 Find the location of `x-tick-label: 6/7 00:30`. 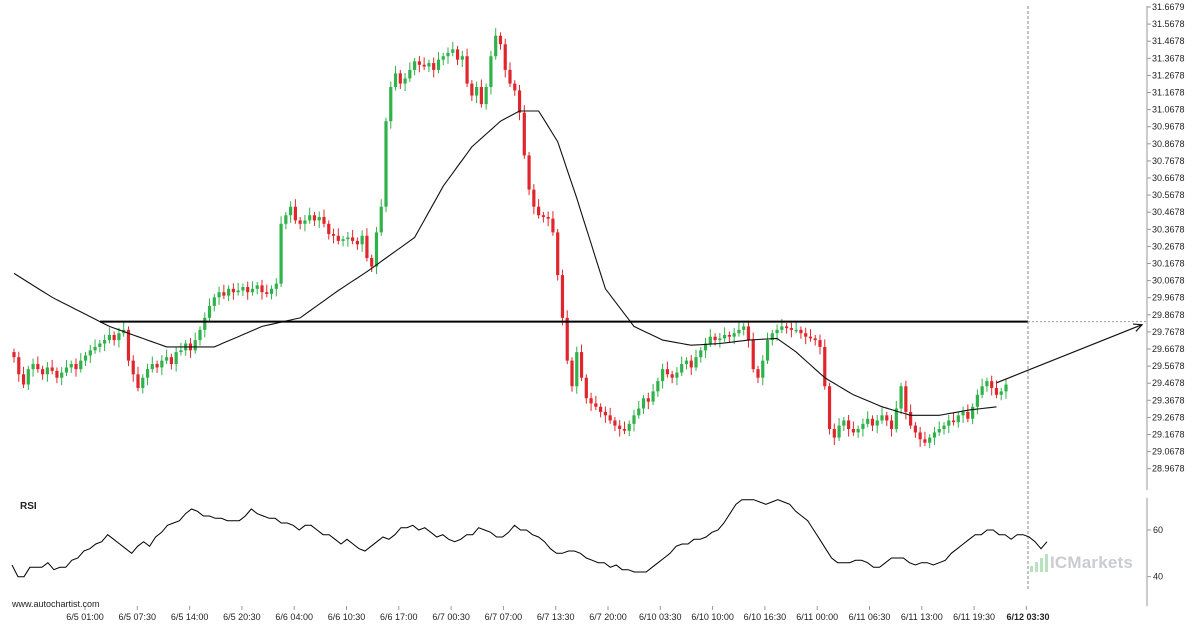

x-tick-label: 6/7 00:30 is located at coordinates (451, 617).